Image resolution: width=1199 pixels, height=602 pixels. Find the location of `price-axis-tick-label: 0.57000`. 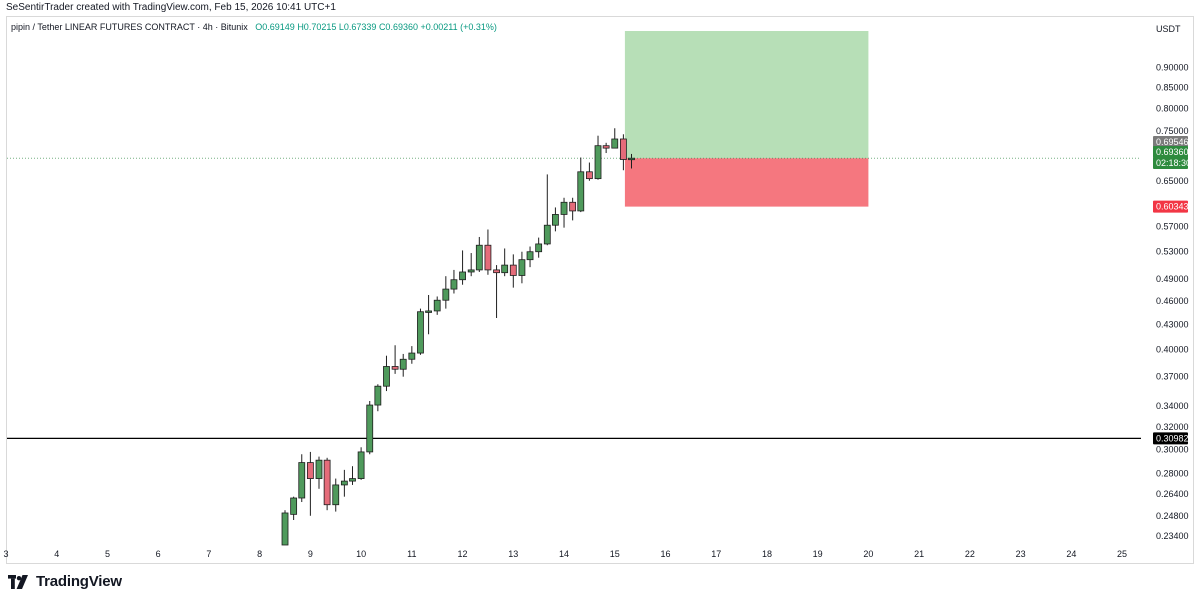

price-axis-tick-label: 0.57000 is located at coordinates (1172, 226).